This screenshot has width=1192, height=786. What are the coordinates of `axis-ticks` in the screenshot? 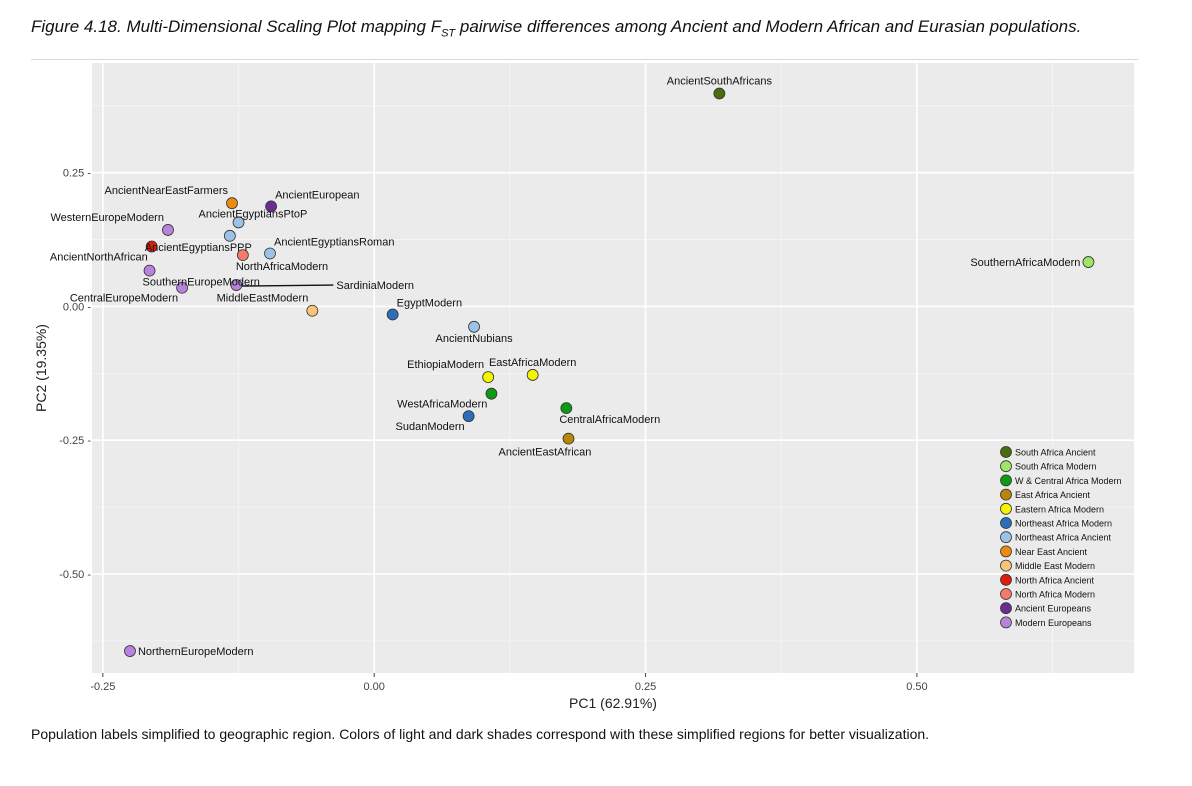 It's located at (510, 675).